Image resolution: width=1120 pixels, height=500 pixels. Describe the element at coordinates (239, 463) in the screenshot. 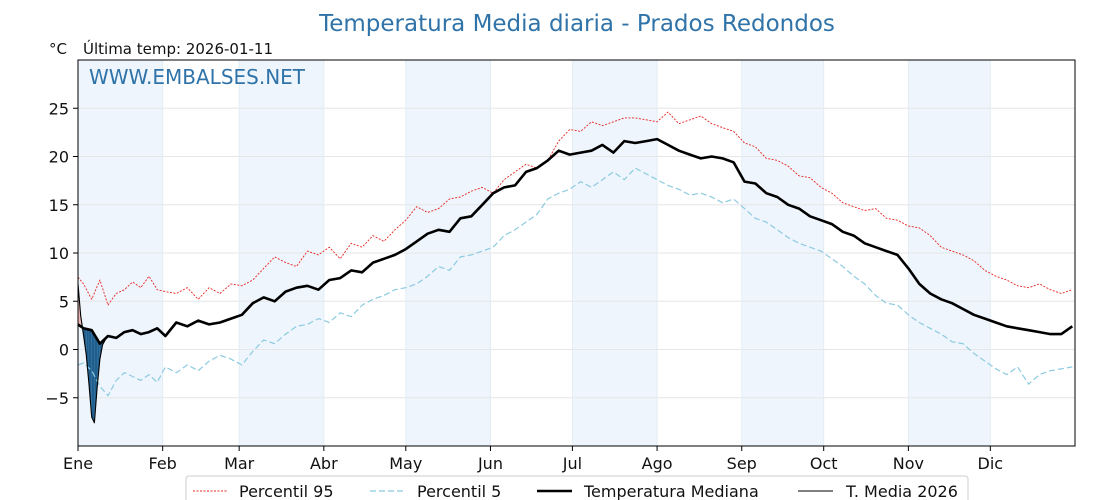

I see `x-tick-label: Mar` at that location.